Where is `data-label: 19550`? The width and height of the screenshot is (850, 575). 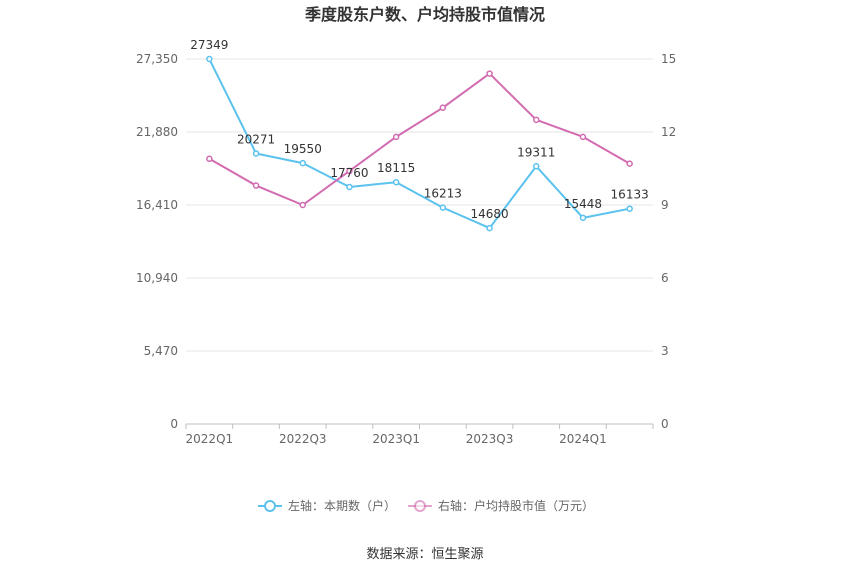 data-label: 19550 is located at coordinates (303, 149).